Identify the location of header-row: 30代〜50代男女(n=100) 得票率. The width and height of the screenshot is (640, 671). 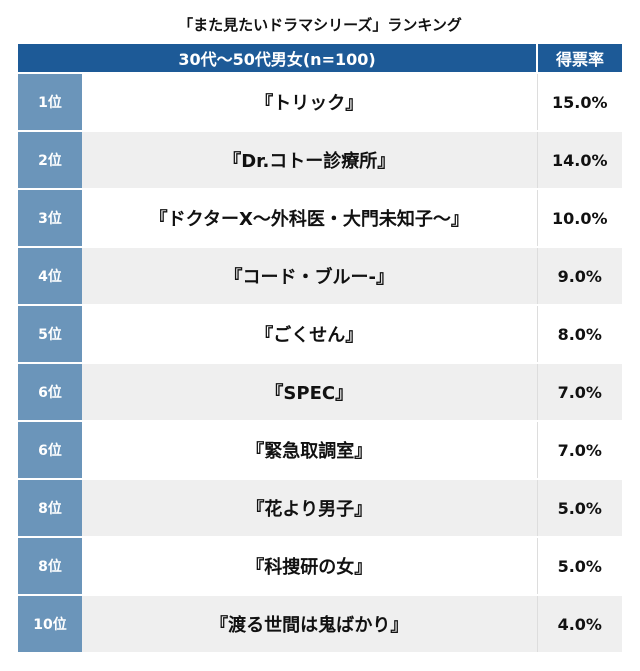
(320, 58).